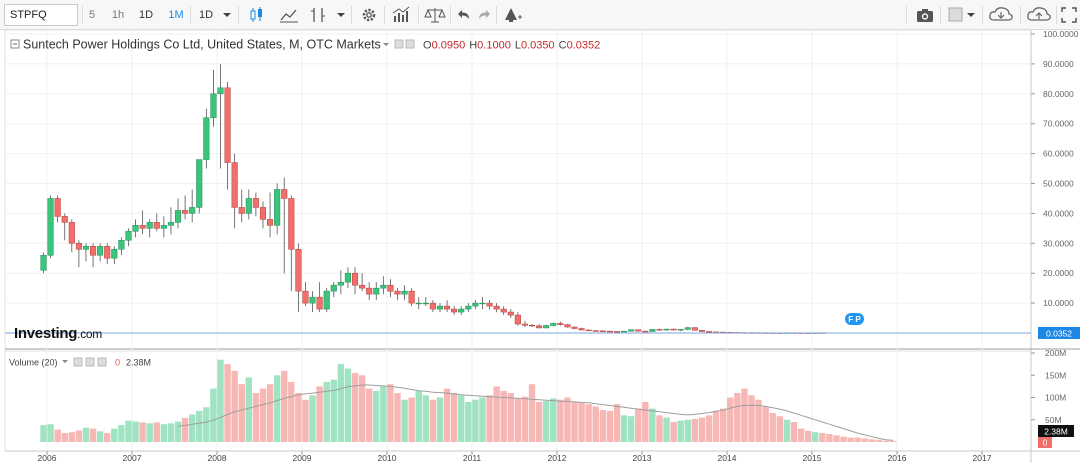  Describe the element at coordinates (65, 361) in the screenshot. I see `volume-menu-arrow-icon` at that location.